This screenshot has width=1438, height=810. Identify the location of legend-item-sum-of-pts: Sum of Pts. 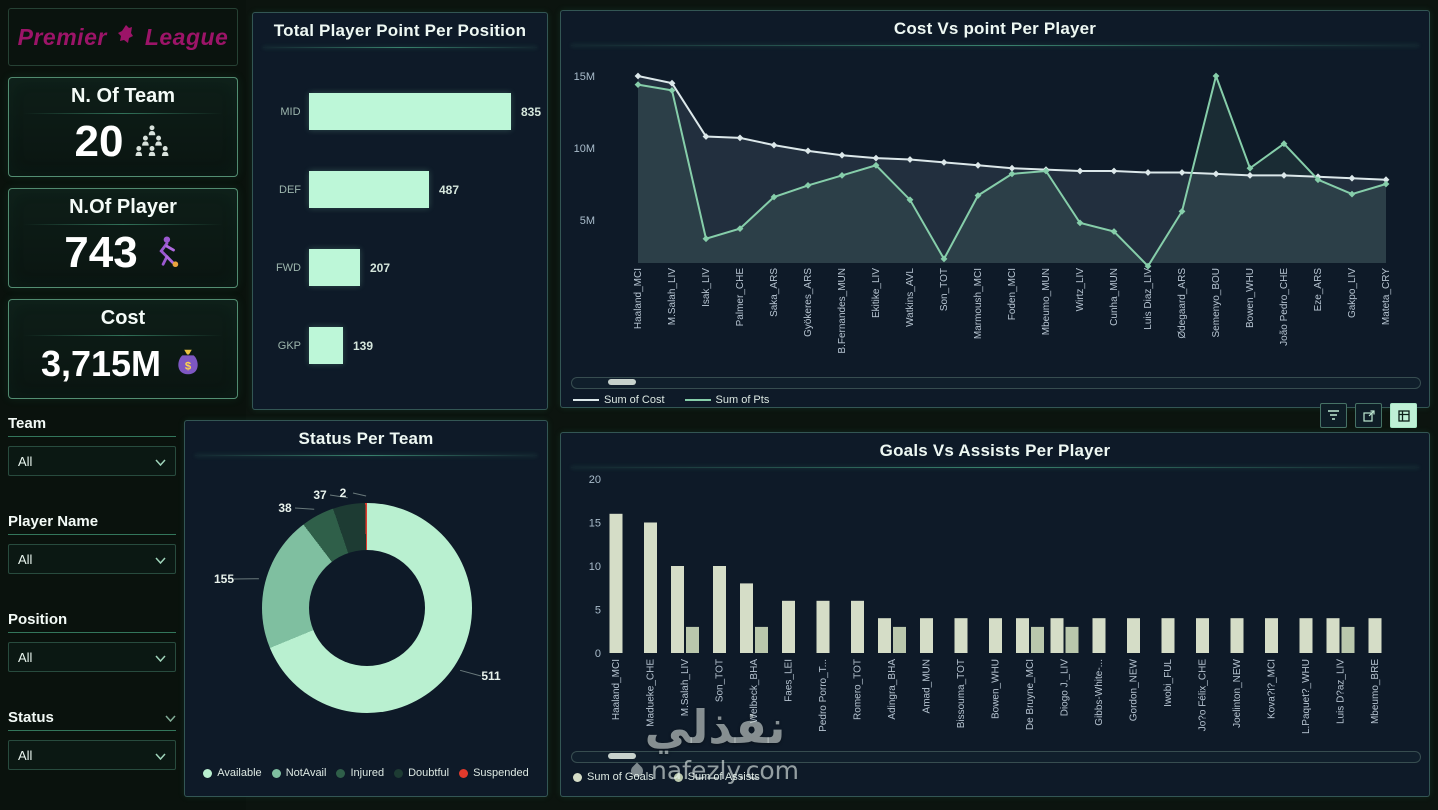
(726, 400).